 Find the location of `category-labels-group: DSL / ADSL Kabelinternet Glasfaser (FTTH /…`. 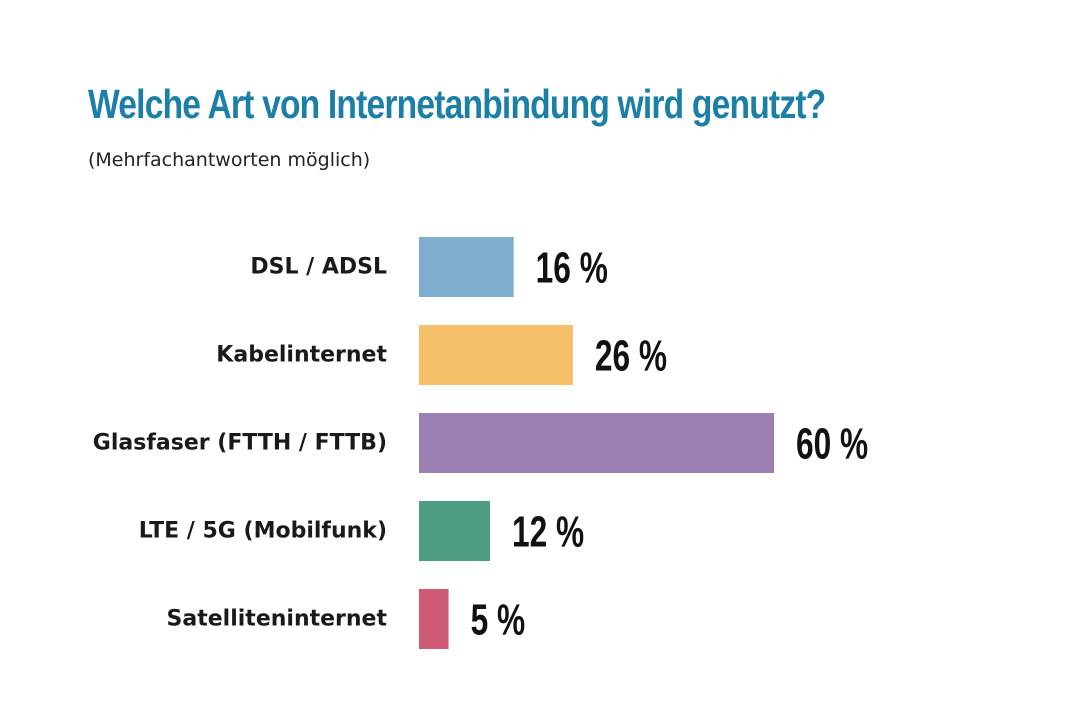

category-labels-group: DSL / ADSL Kabelinternet Glasfaser (FTTH /… is located at coordinates (240, 443).